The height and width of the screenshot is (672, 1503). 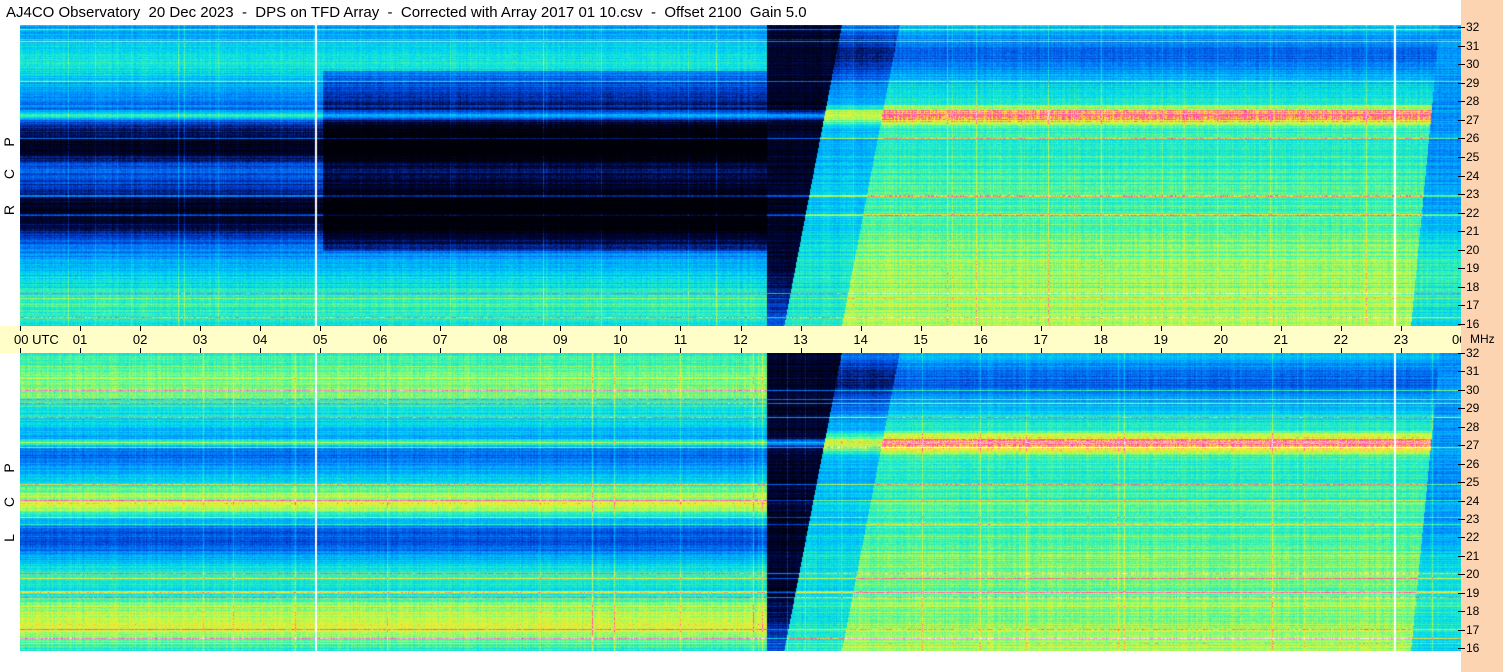 I want to click on rcp-freq-label: 20, so click(x=1473, y=250).